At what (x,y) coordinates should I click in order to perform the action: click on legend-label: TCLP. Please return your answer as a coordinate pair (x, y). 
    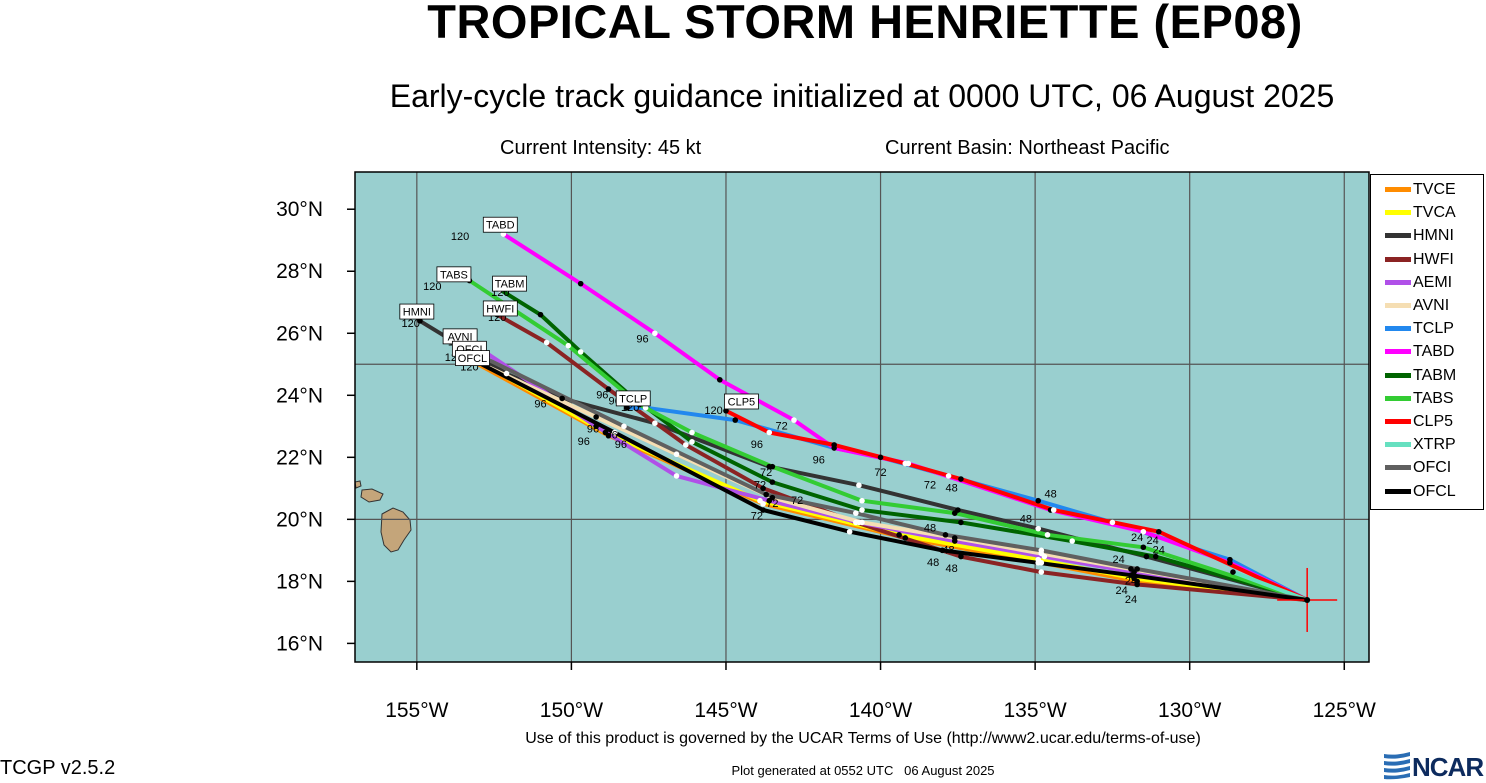
    Looking at the image, I should click on (1433, 329).